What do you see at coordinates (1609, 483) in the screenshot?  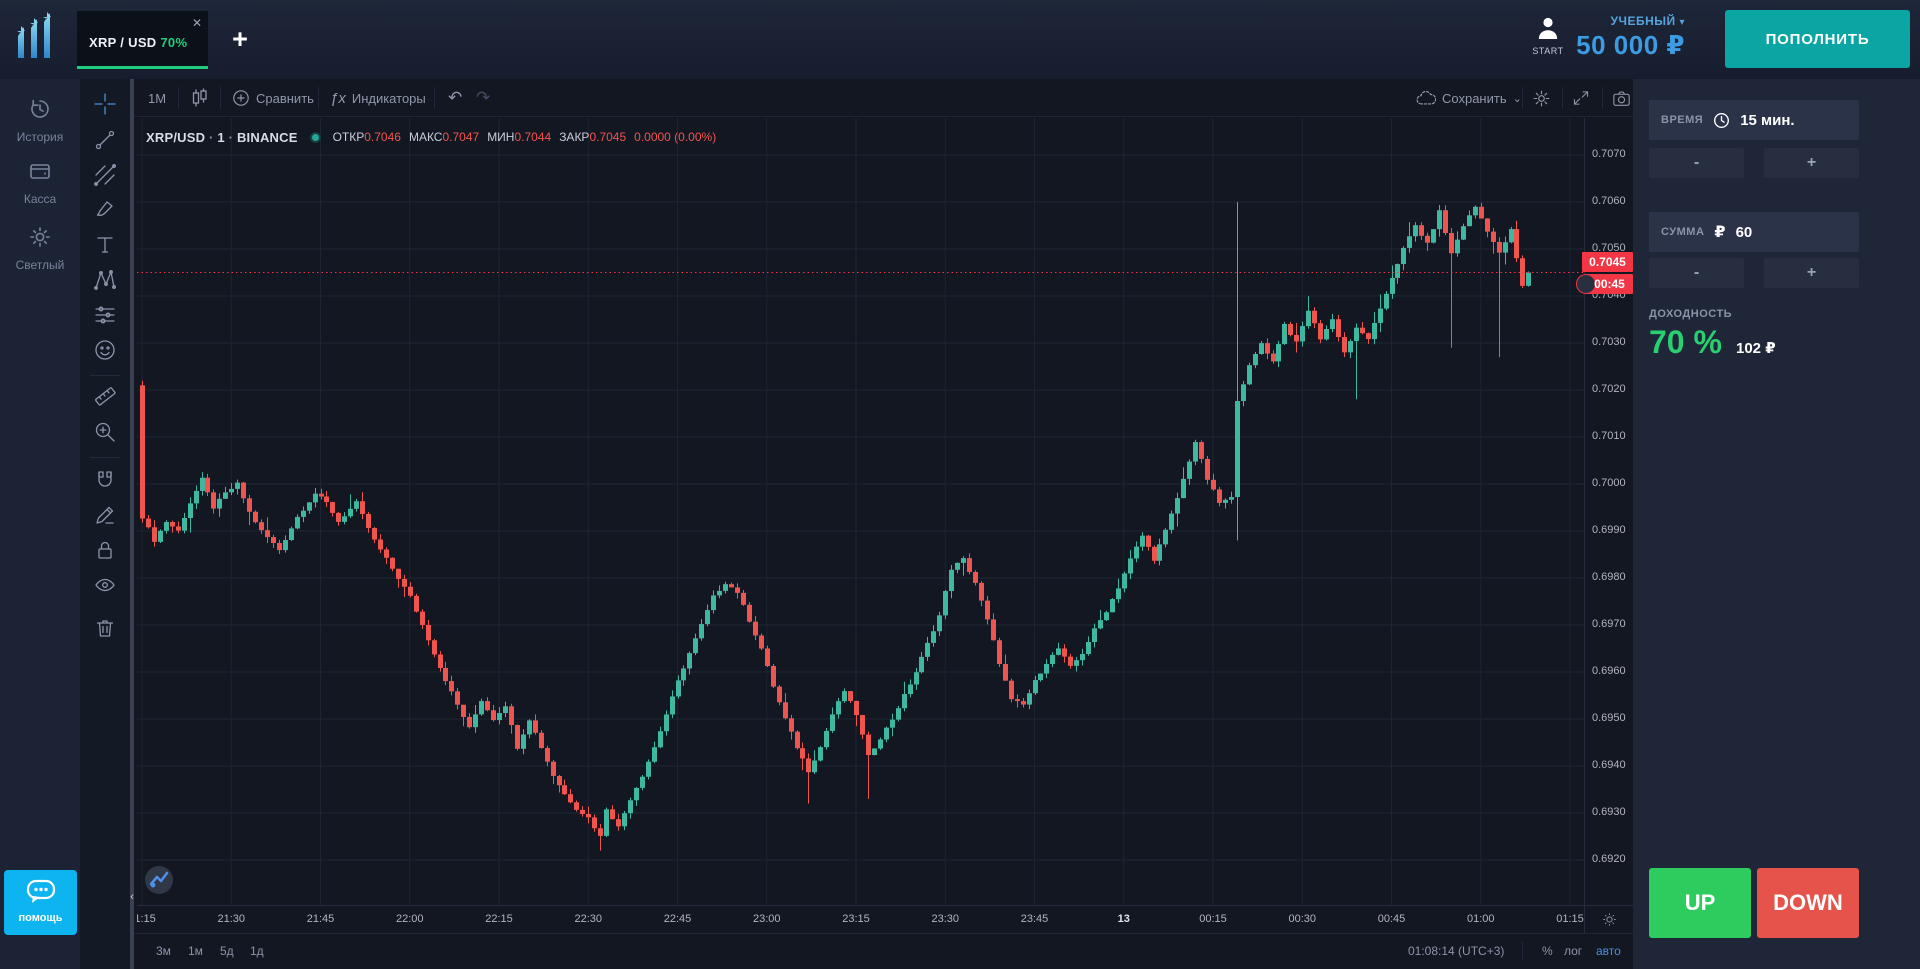 I see `price-tick: 0.7000` at bounding box center [1609, 483].